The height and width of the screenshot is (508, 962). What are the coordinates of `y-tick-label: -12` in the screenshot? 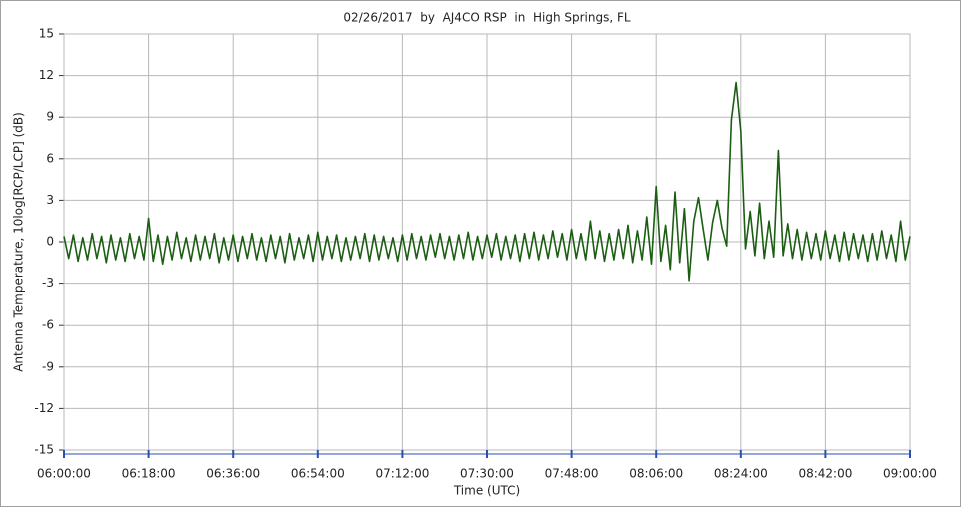 It's located at (44, 408).